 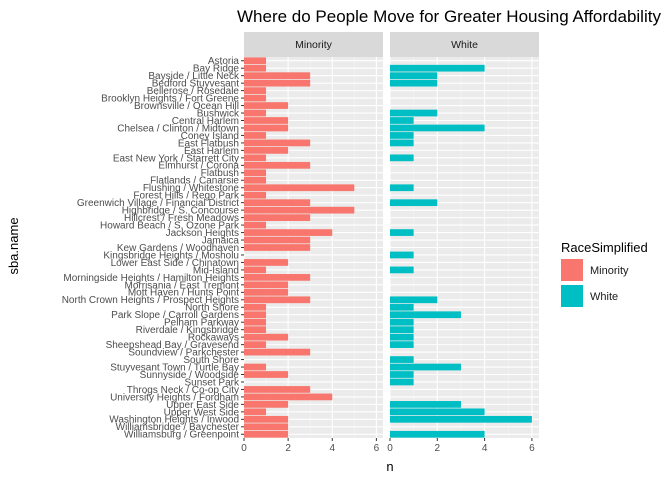 What do you see at coordinates (572, 296) in the screenshot?
I see `legend-key-white` at bounding box center [572, 296].